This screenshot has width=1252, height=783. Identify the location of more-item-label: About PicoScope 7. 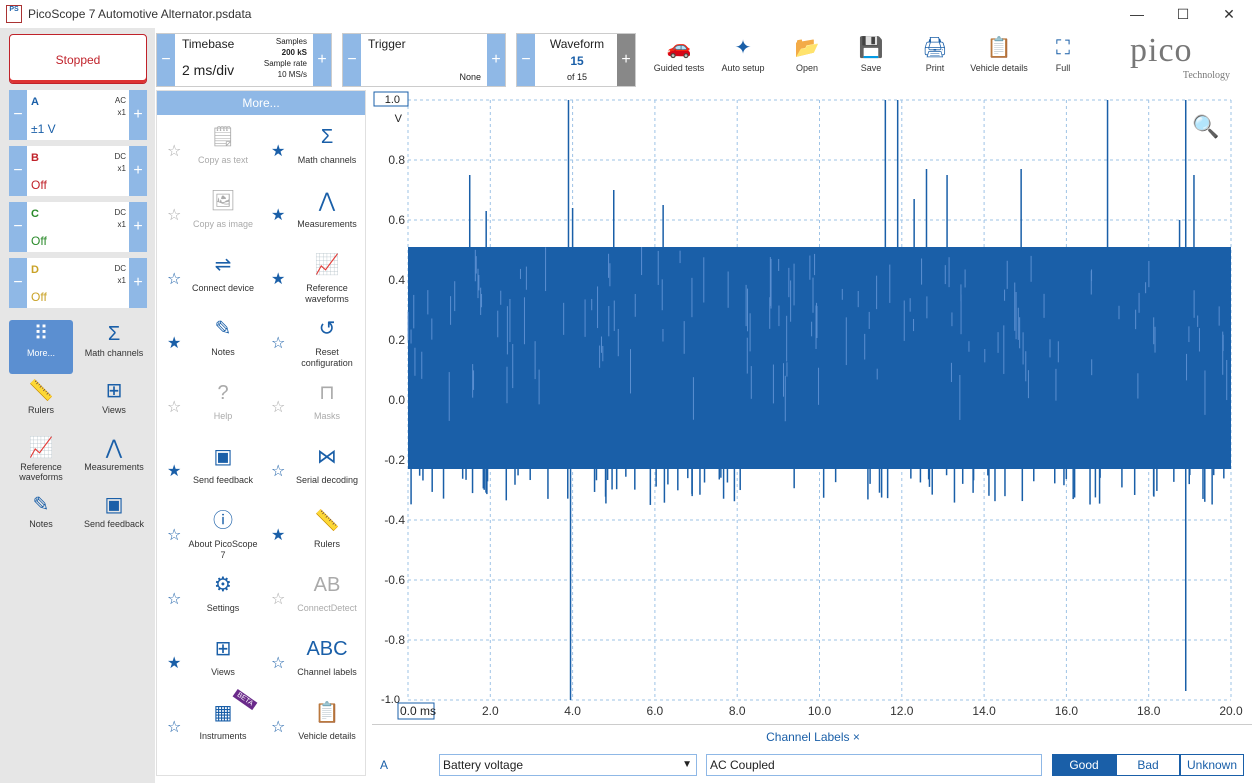
(223, 549).